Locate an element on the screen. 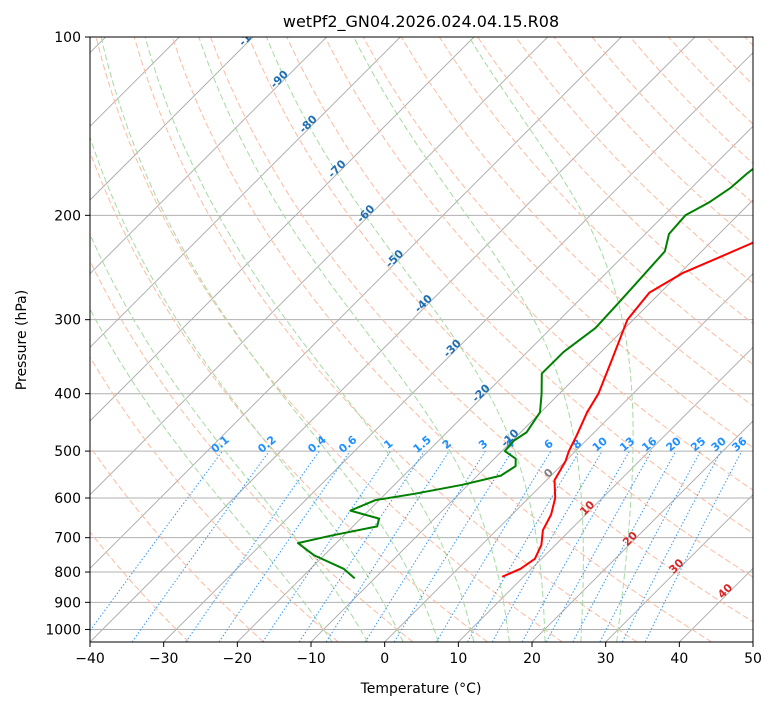 The image size is (775, 708). isotherm-label: 10 is located at coordinates (587, 508).